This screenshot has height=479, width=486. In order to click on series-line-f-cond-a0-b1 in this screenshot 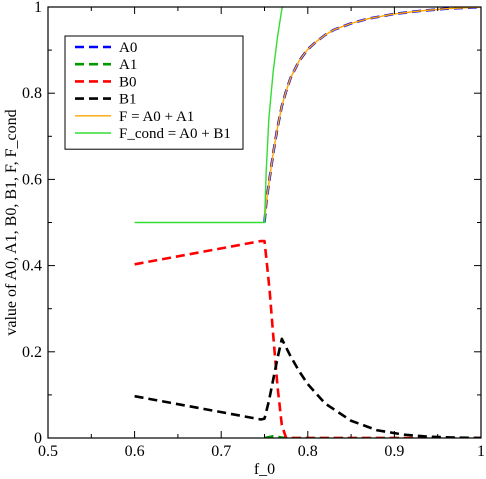, I will do `click(209, 115)`.